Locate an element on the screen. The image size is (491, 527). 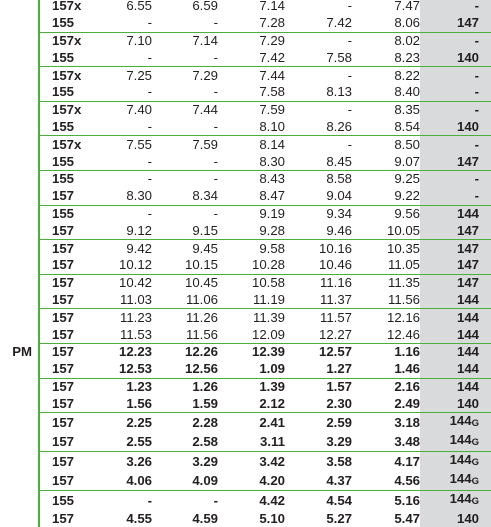
time-stop-4: 8.45 is located at coordinates (339, 161).